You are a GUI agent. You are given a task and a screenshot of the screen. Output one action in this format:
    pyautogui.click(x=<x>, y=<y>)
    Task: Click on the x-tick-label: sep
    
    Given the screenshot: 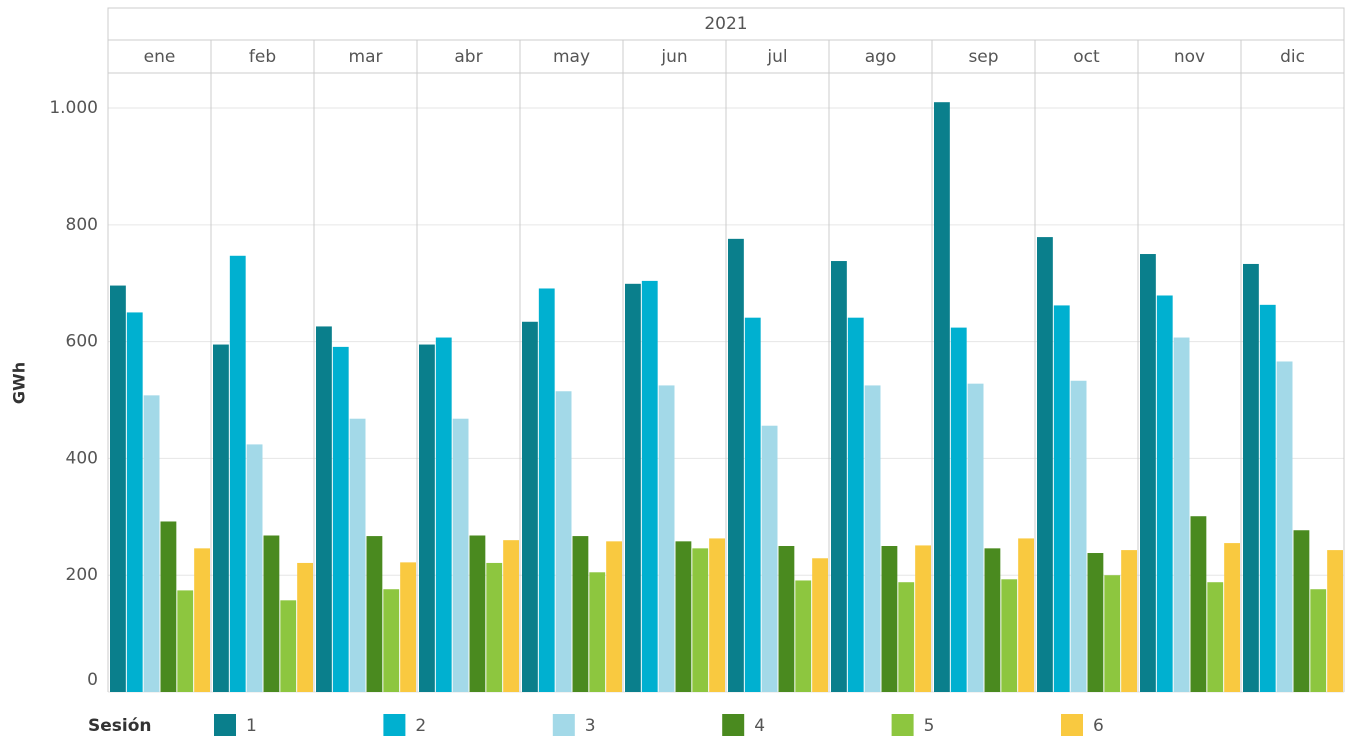 What is the action you would take?
    pyautogui.click(x=983, y=57)
    